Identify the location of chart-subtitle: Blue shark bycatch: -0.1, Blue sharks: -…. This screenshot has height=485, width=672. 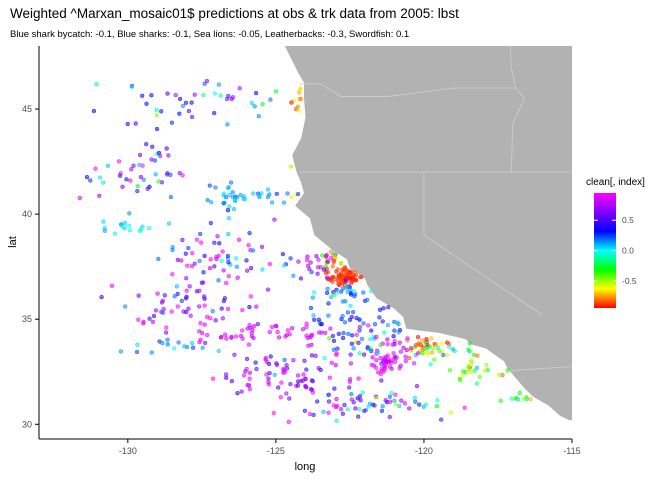
(209, 34).